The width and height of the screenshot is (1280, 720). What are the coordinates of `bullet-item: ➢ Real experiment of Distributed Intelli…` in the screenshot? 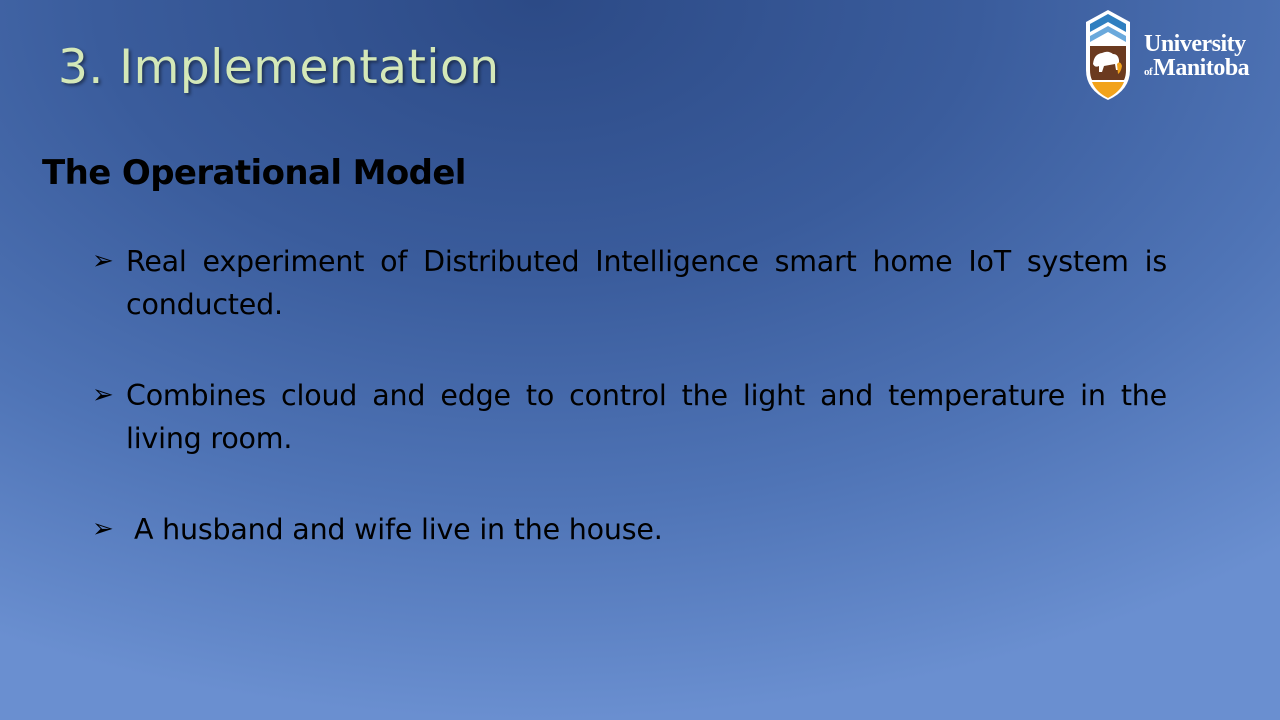 It's located at (629, 283).